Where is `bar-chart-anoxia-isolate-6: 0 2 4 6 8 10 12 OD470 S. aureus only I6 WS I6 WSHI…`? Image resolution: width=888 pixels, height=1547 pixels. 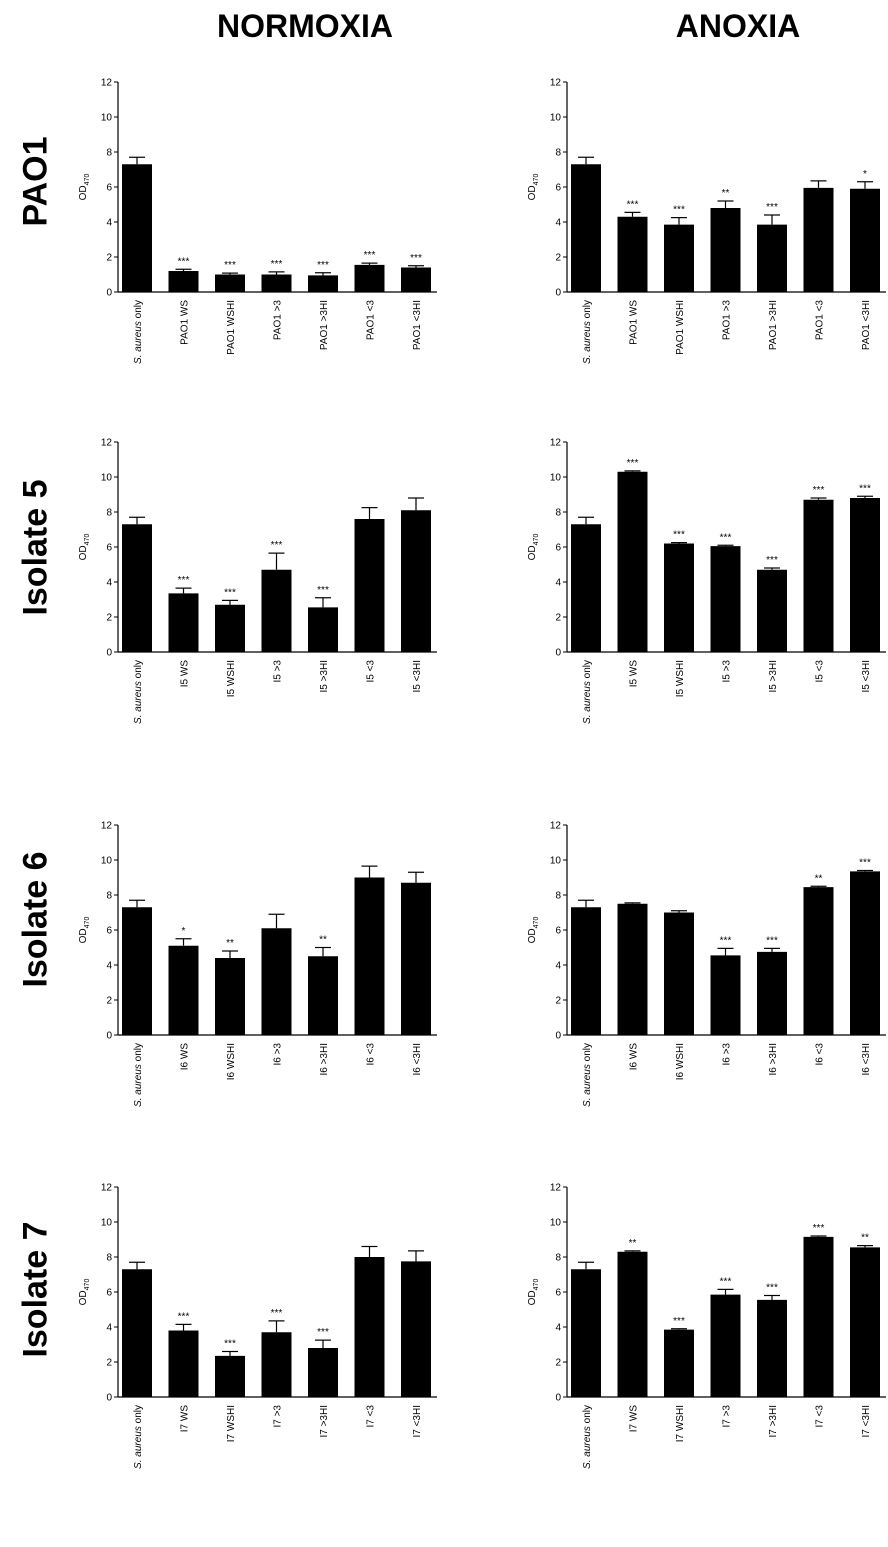
bar-chart-anoxia-isolate-6: 0 2 4 6 8 10 12 OD470 S. aureus only I6 WS I6 WSHI… is located at coordinates (706, 964).